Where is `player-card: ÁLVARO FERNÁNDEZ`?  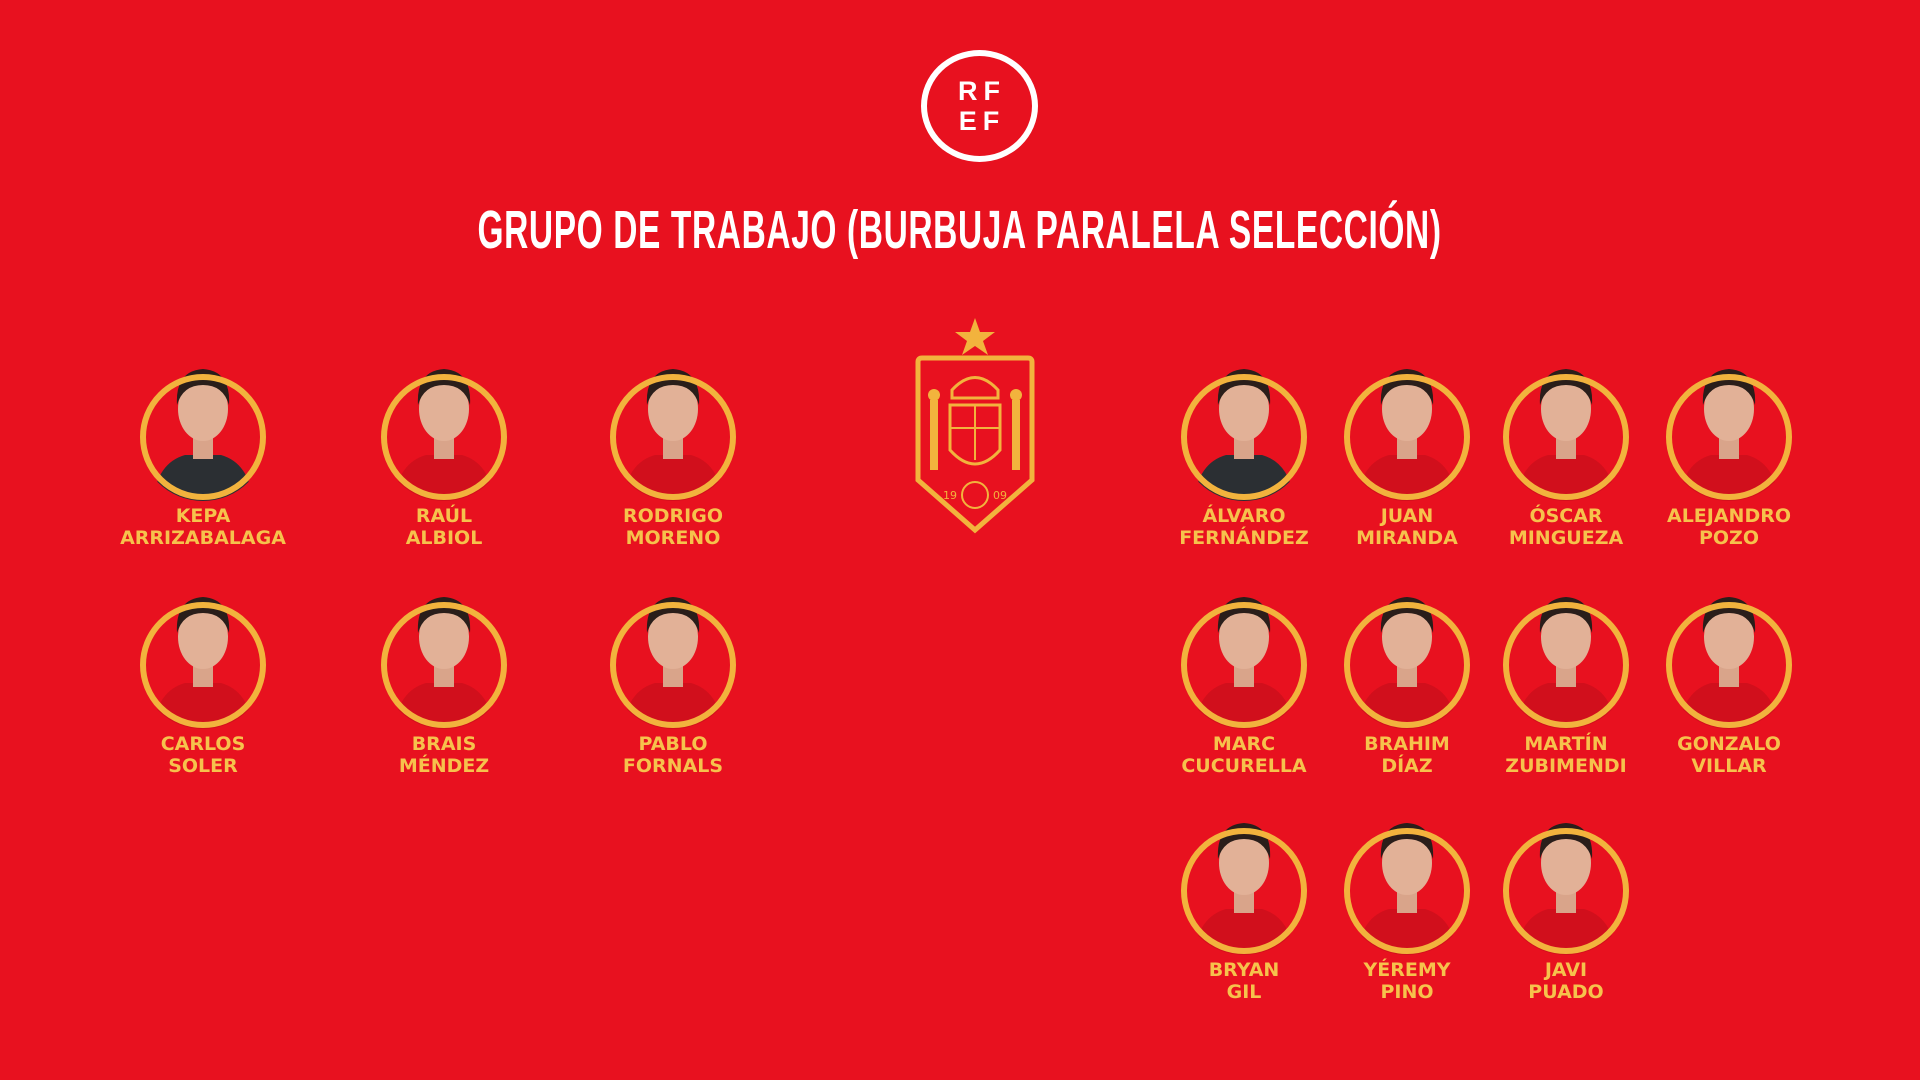
player-card: ÁLVARO FERNÁNDEZ is located at coordinates (1244, 450).